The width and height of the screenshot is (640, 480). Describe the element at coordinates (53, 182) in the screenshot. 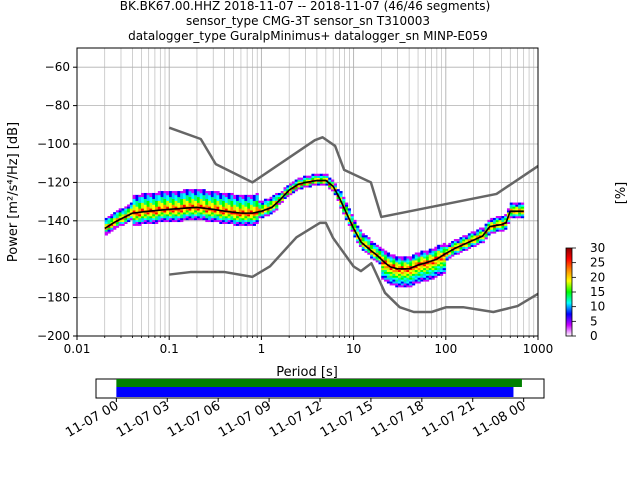

I see `y-tick-label: −120` at that location.